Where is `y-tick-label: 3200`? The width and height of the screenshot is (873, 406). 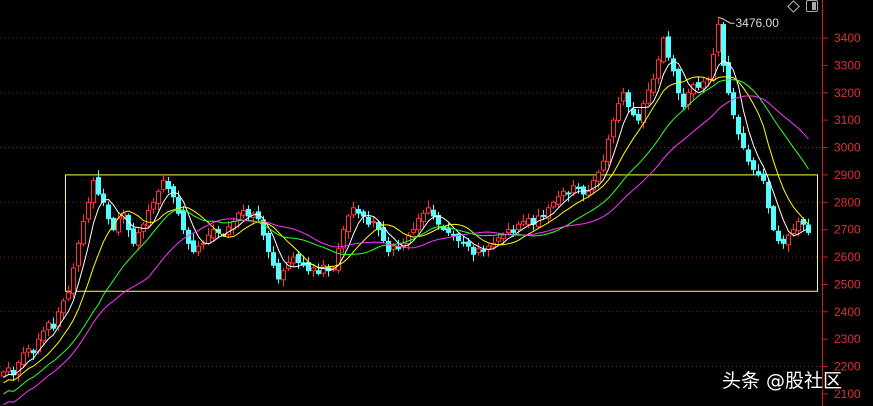 y-tick-label: 3200 is located at coordinates (847, 93).